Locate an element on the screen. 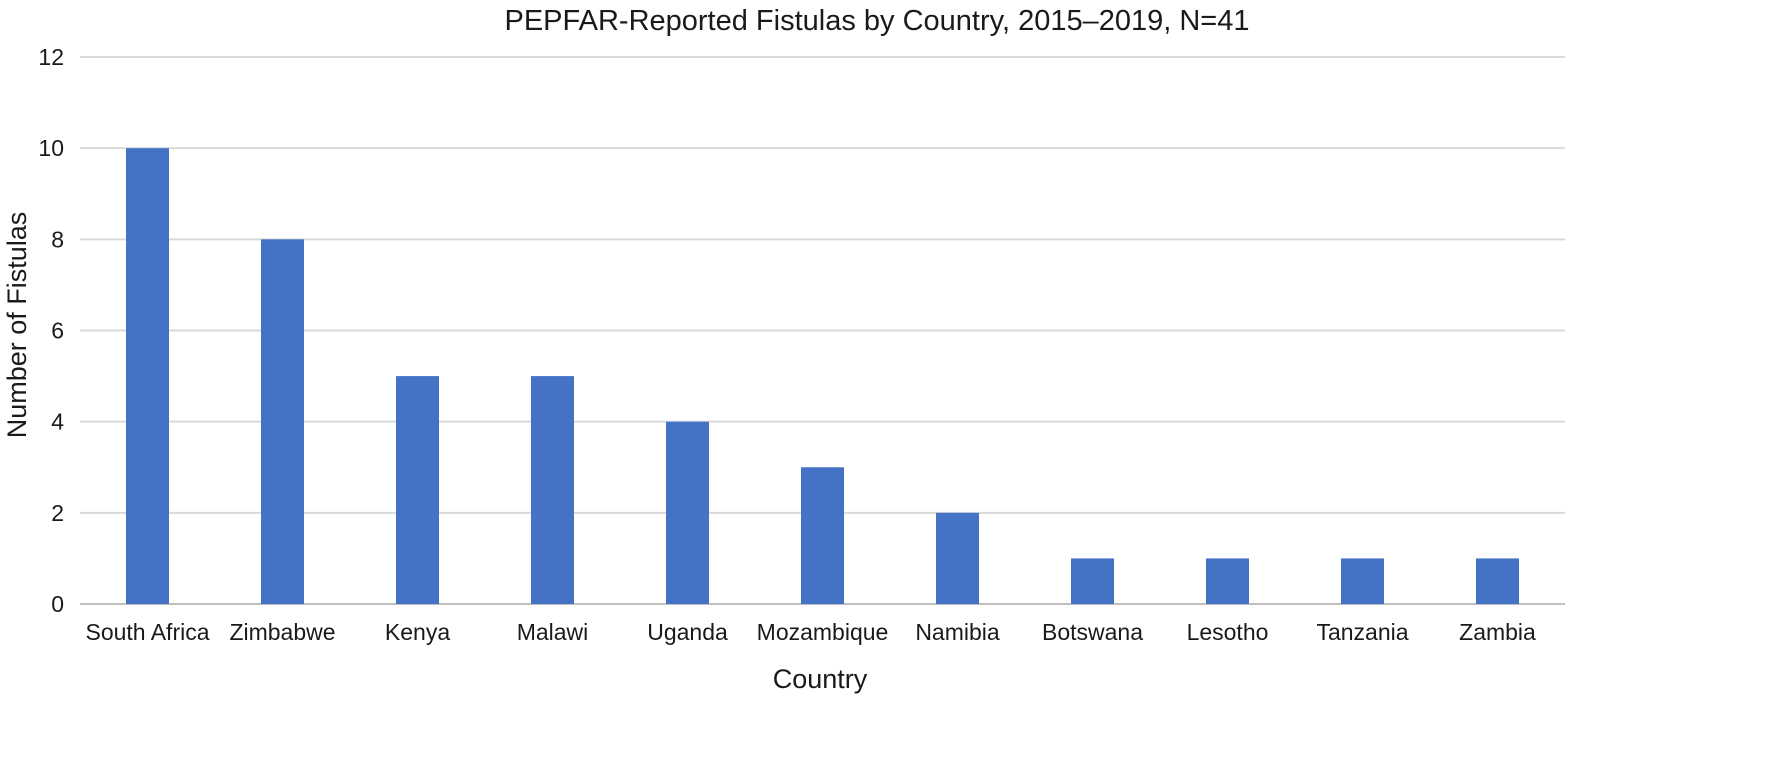  x-tick-label: Malawi is located at coordinates (553, 632).